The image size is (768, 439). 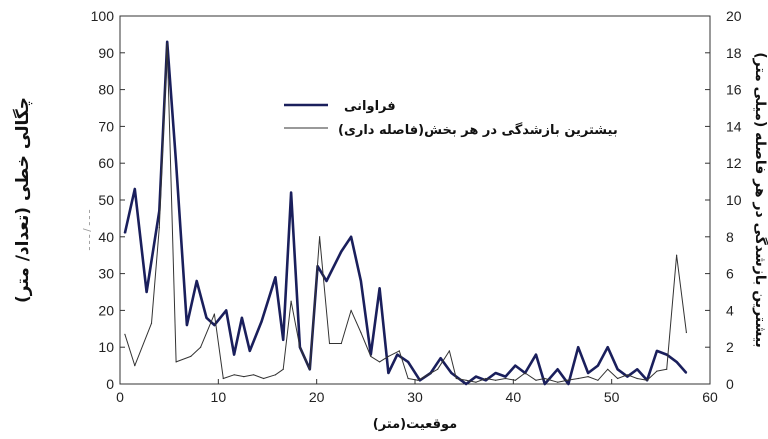 I want to click on right-tick-label: 18, so click(x=734, y=53).